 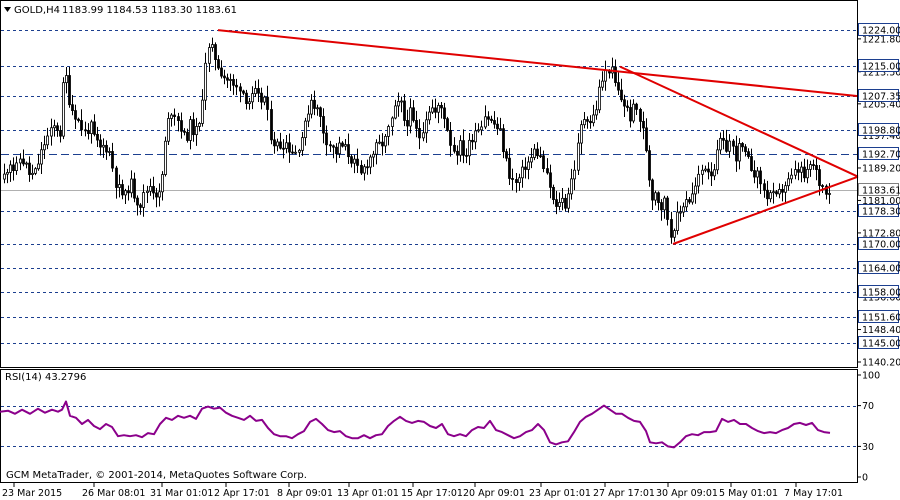 What do you see at coordinates (881, 344) in the screenshot?
I see `level-tag-label: 1145.00` at bounding box center [881, 344].